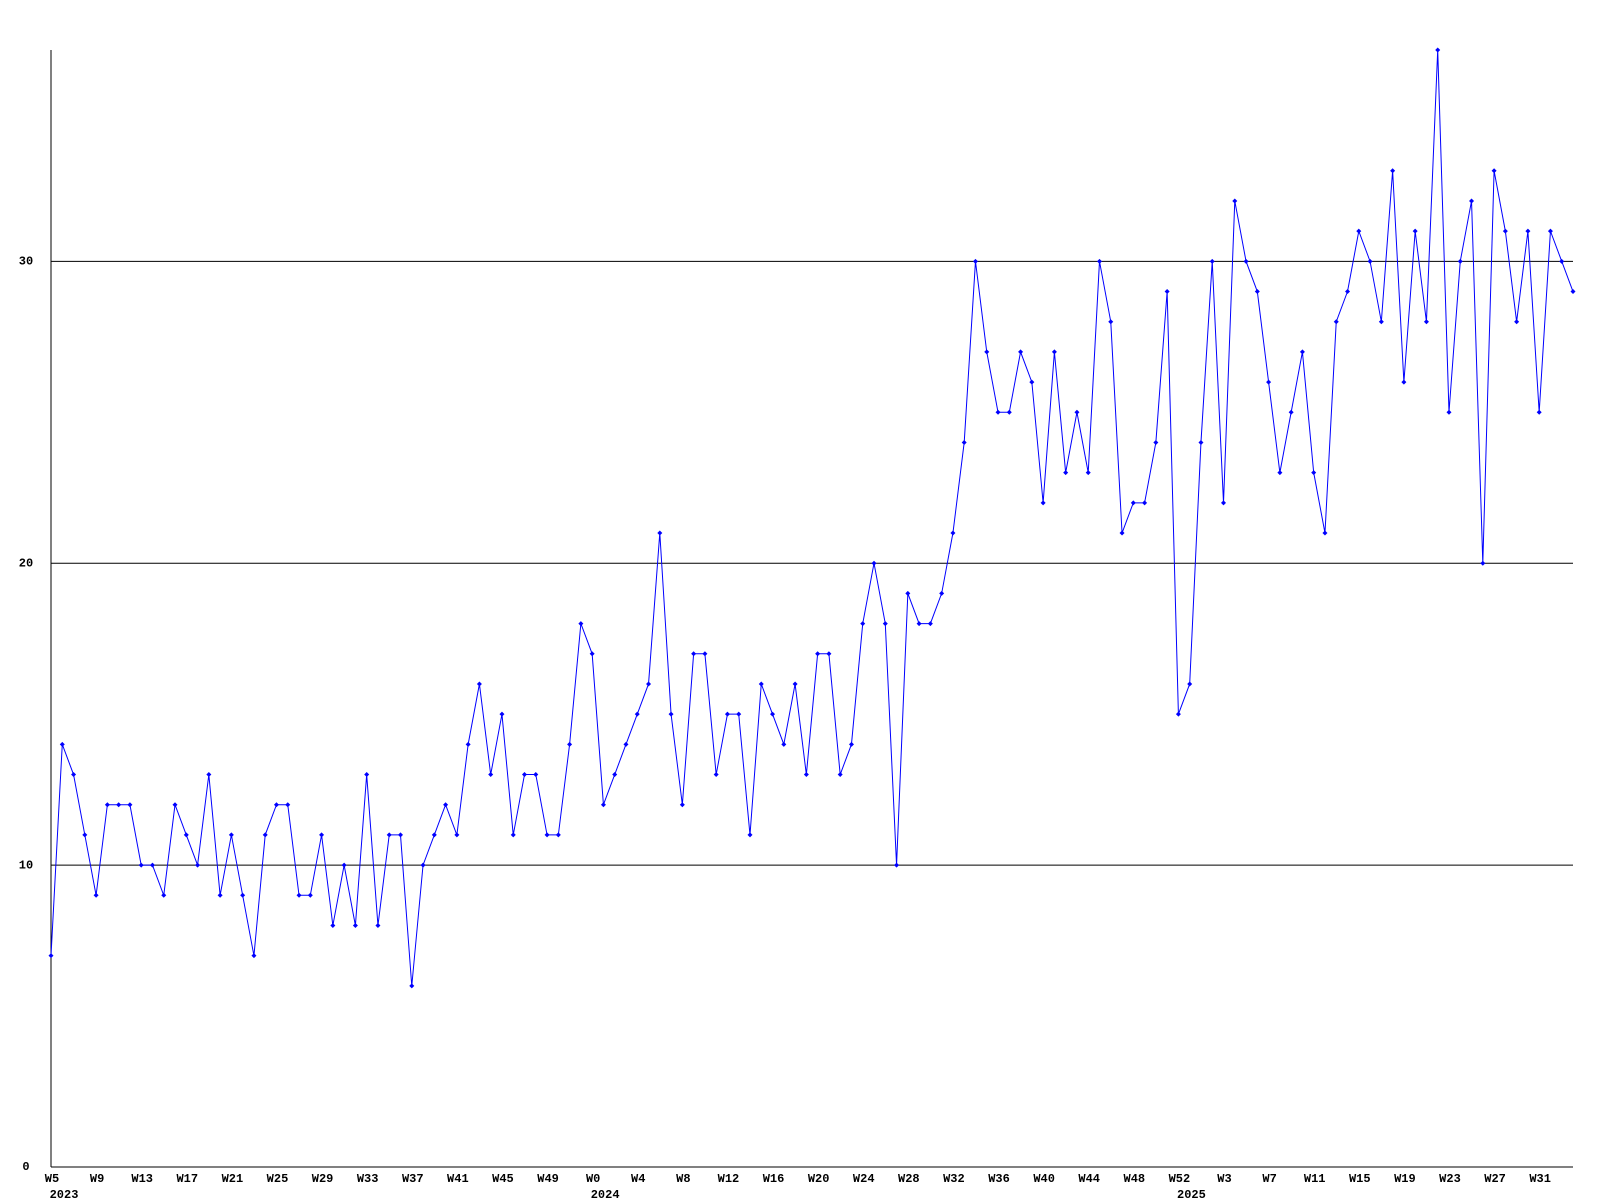 Image resolution: width=1600 pixels, height=1200 pixels. What do you see at coordinates (683, 1179) in the screenshot?
I see `x-tick-label: W8` at bounding box center [683, 1179].